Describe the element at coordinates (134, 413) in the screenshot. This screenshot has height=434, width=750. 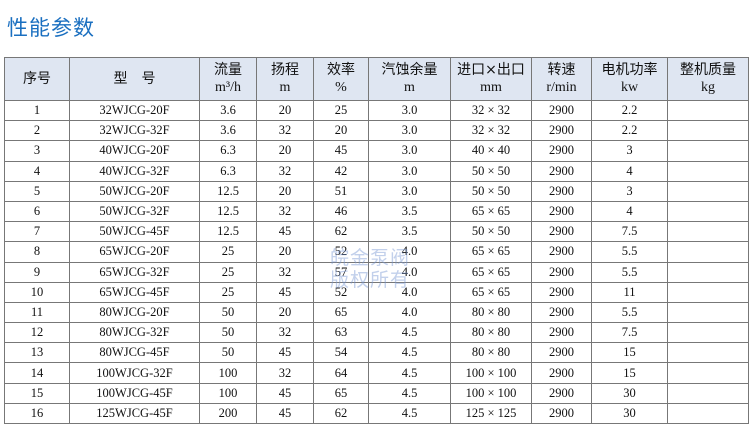
I see `table-cell: 125WJCG-45F` at that location.